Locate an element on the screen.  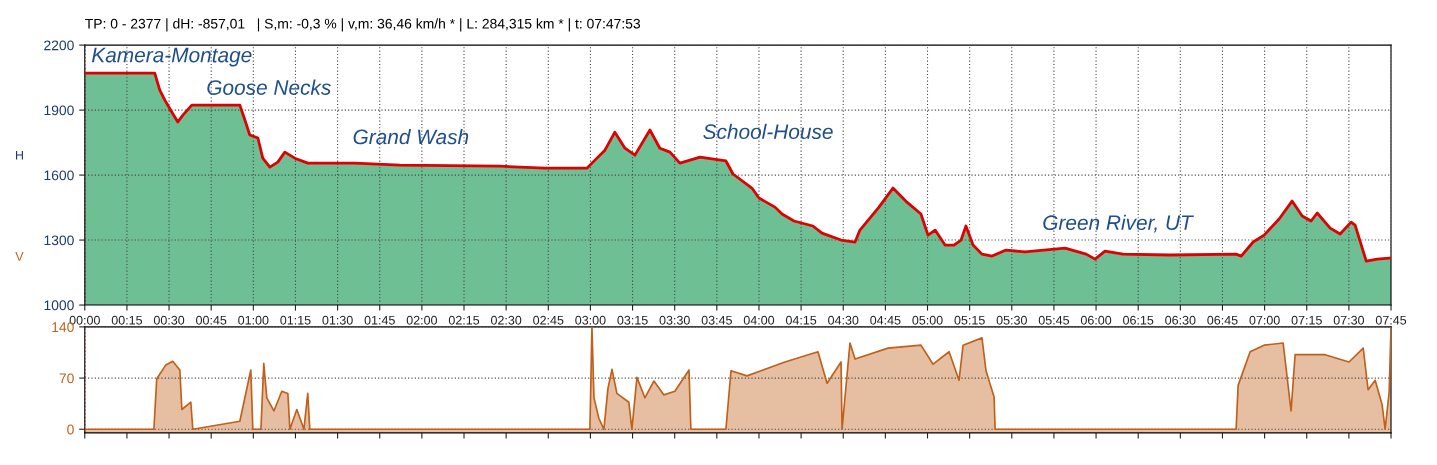
chart-title: TP: 0 - 2377 | dH: -857,01 | S,m: -0,3 % | v,m: 36,46 km/h * | L: 284,315 km * | t: 07:47:53 is located at coordinates (363, 25).